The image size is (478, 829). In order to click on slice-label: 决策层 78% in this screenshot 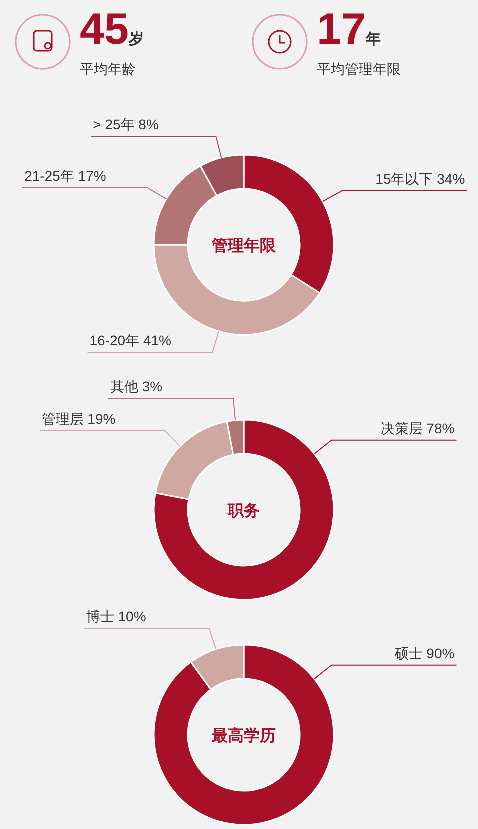, I will do `click(417, 428)`.